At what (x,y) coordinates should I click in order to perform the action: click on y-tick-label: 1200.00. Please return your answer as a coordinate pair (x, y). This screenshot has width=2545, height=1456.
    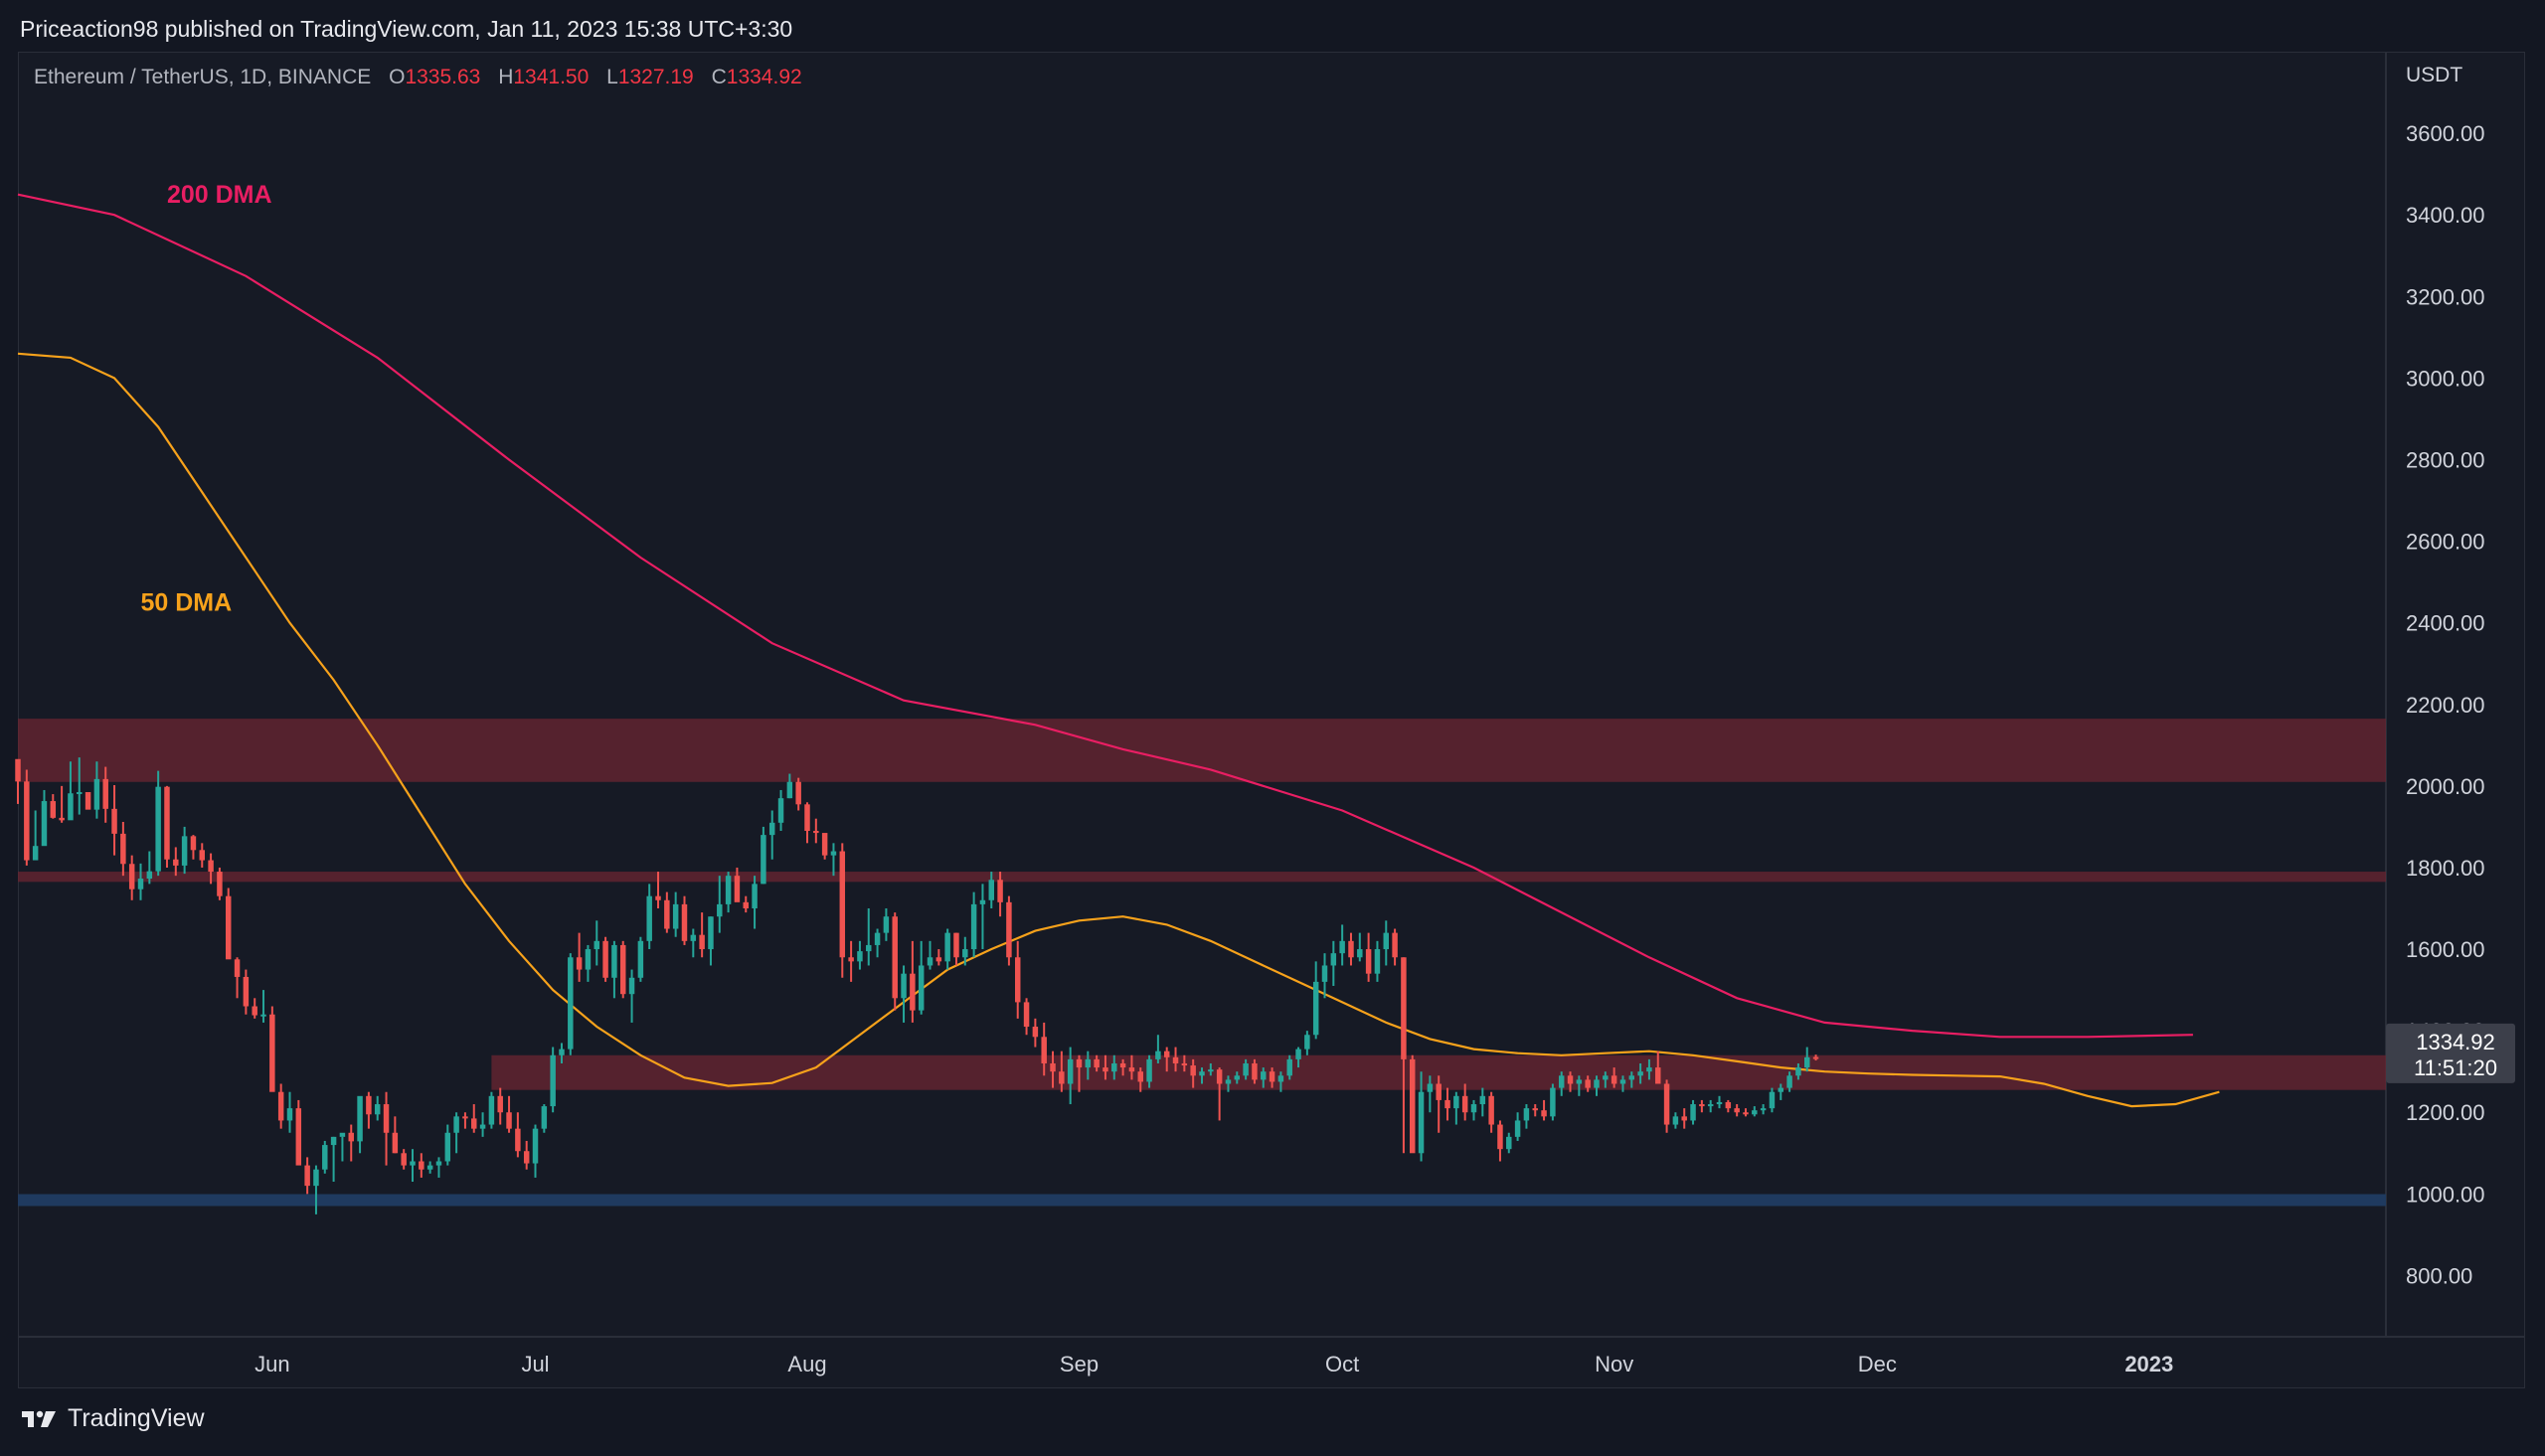
    Looking at the image, I should click on (2445, 1112).